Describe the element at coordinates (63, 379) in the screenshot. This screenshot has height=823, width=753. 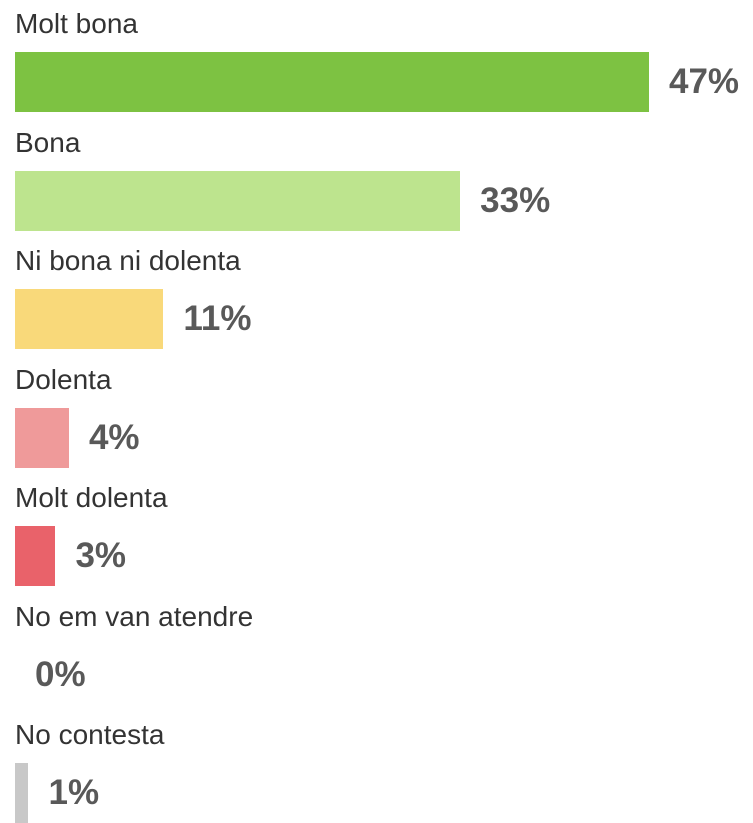
I see `category-label: Dolenta` at that location.